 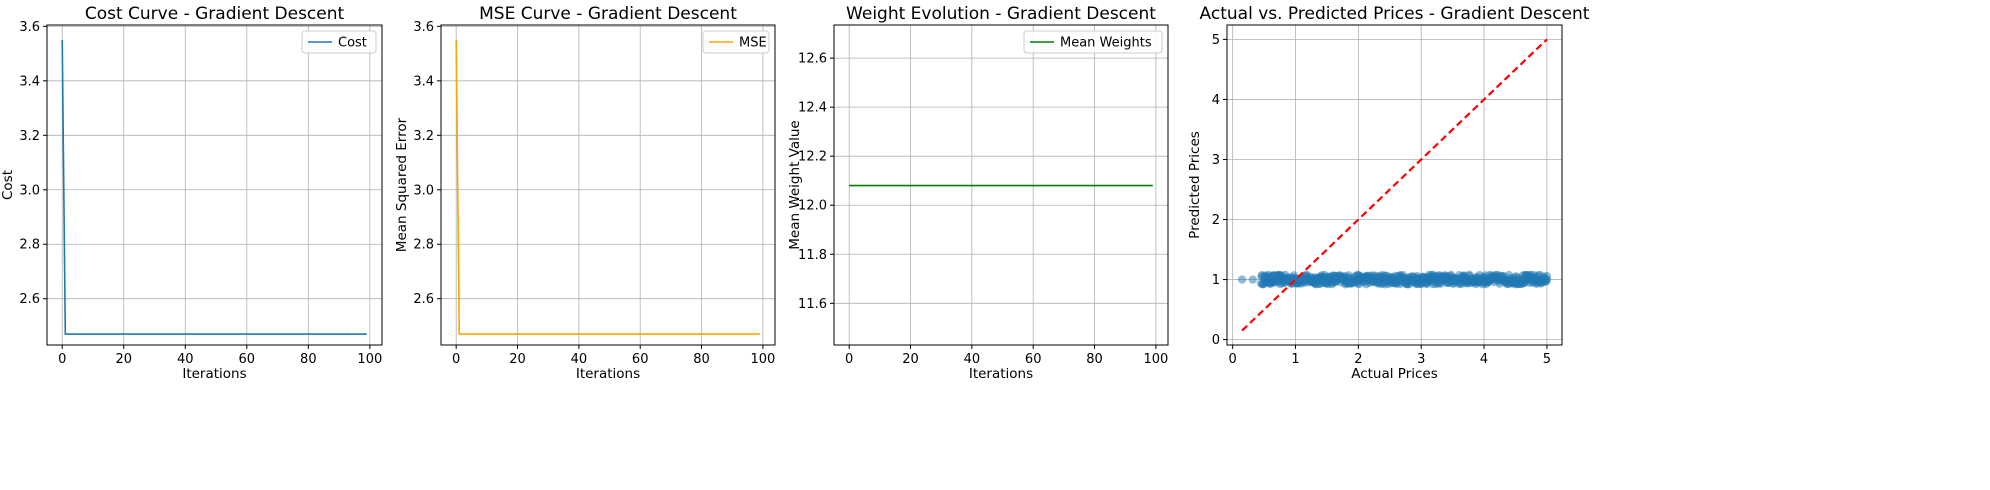 What do you see at coordinates (1547, 359) in the screenshot?
I see `x-tick-label: 5` at bounding box center [1547, 359].